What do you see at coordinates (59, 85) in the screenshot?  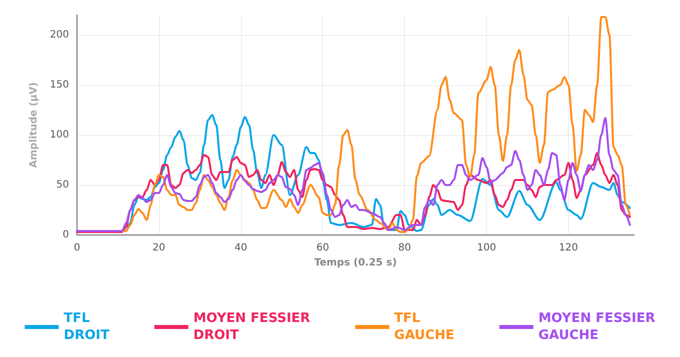 I see `y-tick-label: 150` at bounding box center [59, 85].